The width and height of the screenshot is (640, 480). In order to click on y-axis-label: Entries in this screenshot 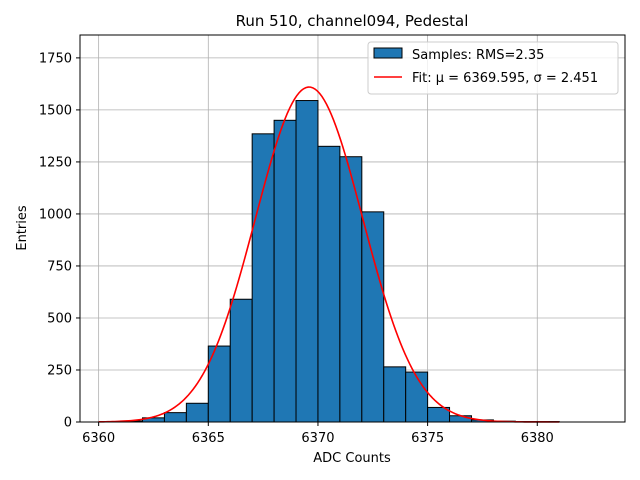, I will do `click(22, 228)`.